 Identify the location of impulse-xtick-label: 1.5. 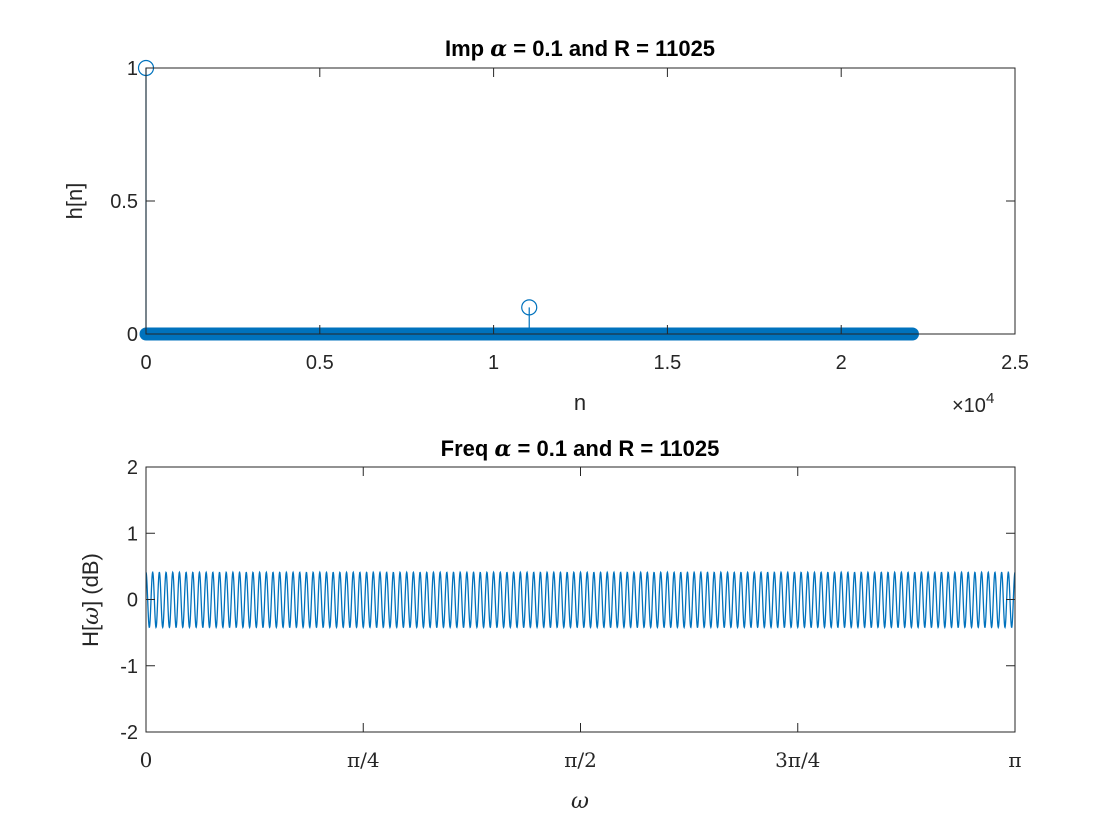
(667, 363).